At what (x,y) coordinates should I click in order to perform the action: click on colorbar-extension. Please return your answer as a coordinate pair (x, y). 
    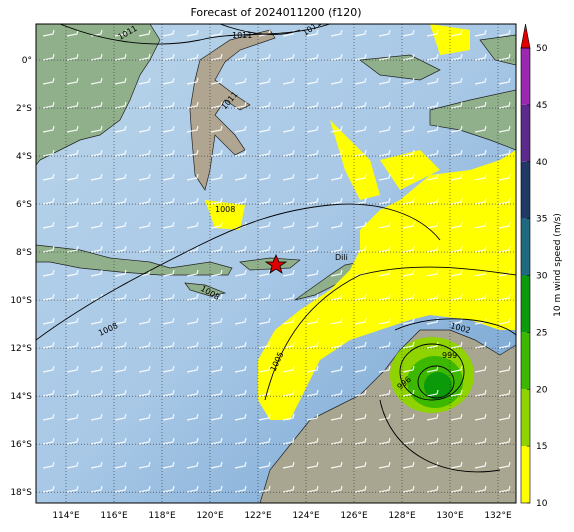
    Looking at the image, I should click on (525, 36).